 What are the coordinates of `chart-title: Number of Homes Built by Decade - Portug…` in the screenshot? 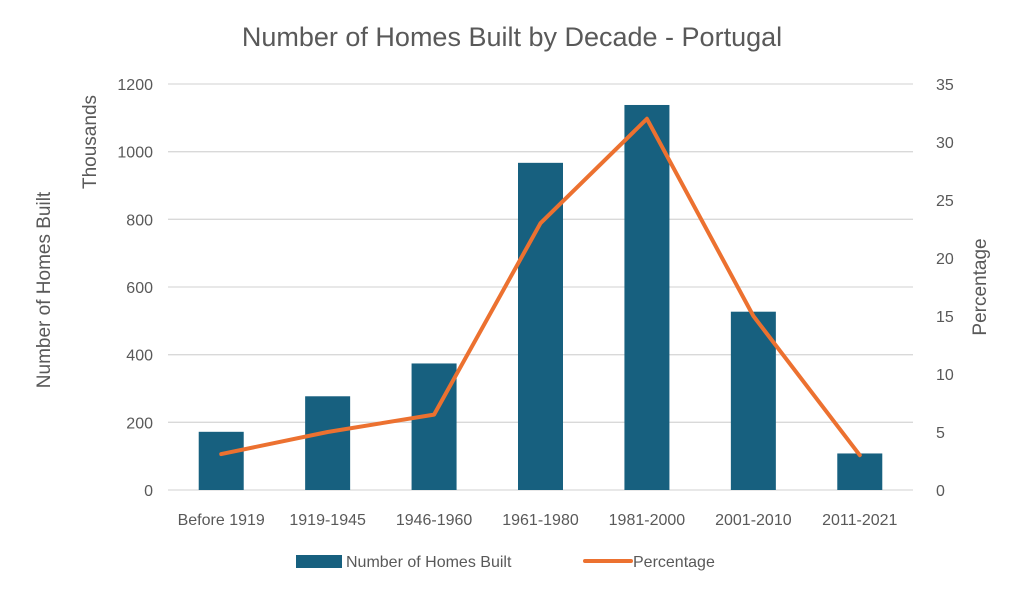 It's located at (512, 37).